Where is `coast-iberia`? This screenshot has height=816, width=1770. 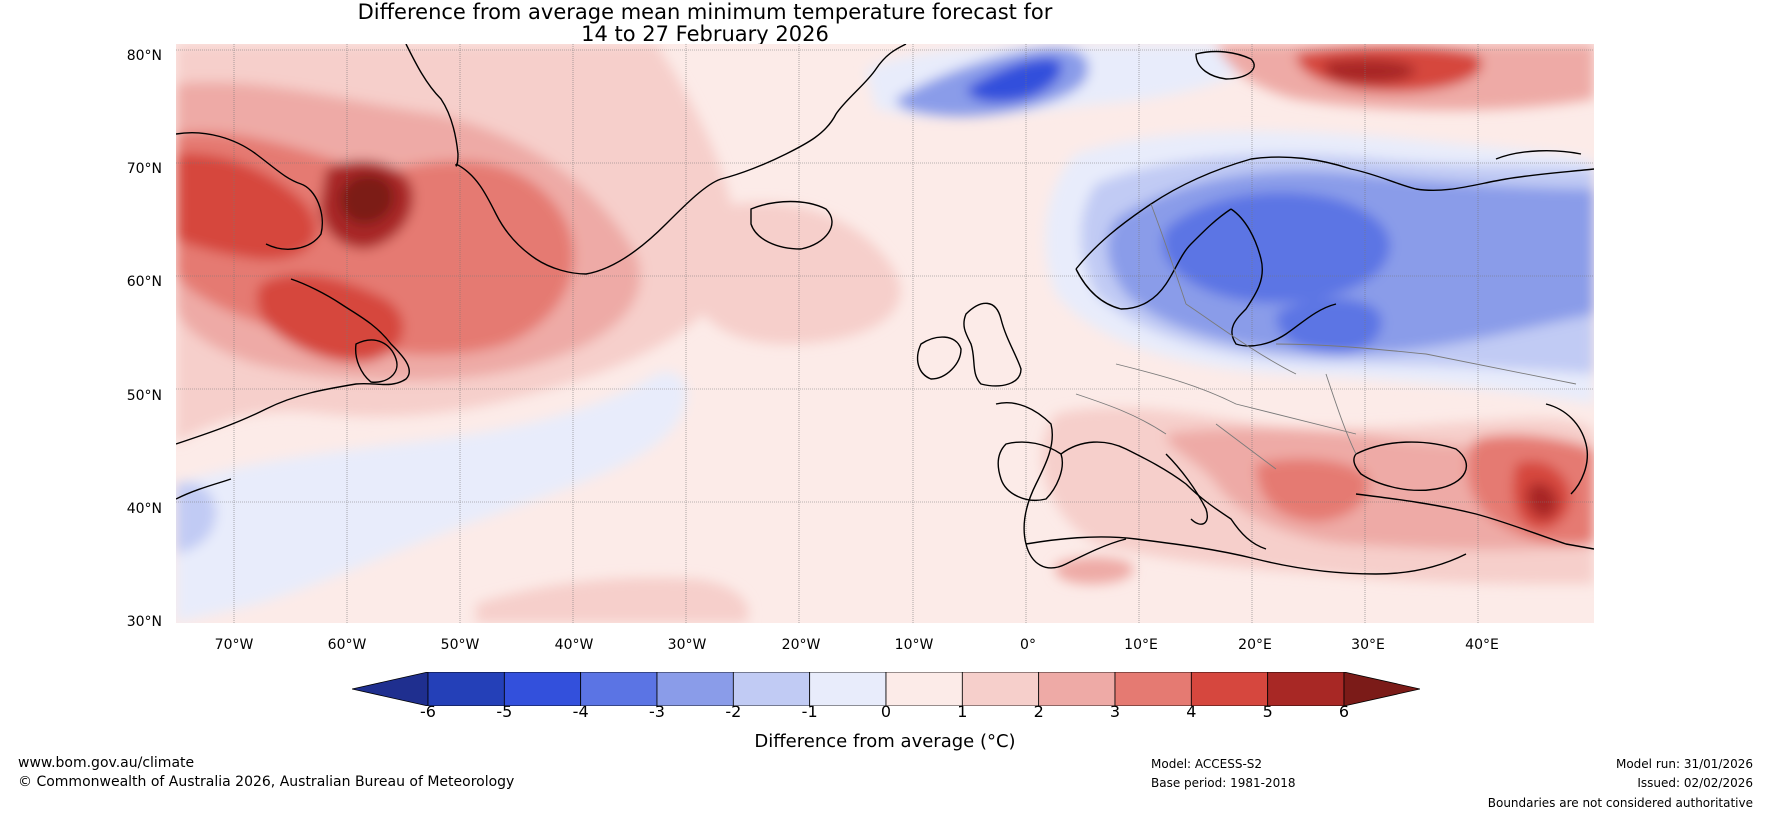
coast-iberia is located at coordinates (1030, 471).